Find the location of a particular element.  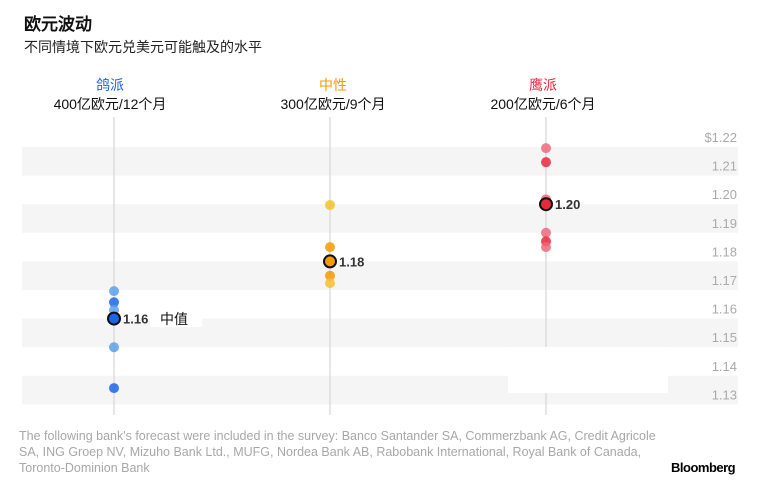

median-annotation: 中值 is located at coordinates (174, 319).